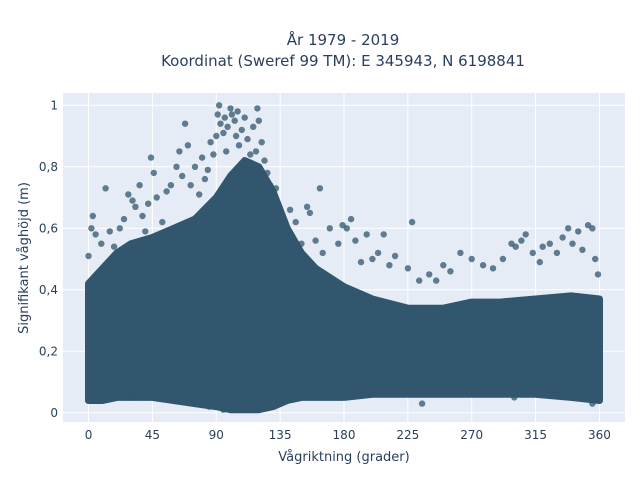 The image size is (640, 480). What do you see at coordinates (343, 39) in the screenshot?
I see `chart-title-line-1: År 1979 - 2019` at bounding box center [343, 39].